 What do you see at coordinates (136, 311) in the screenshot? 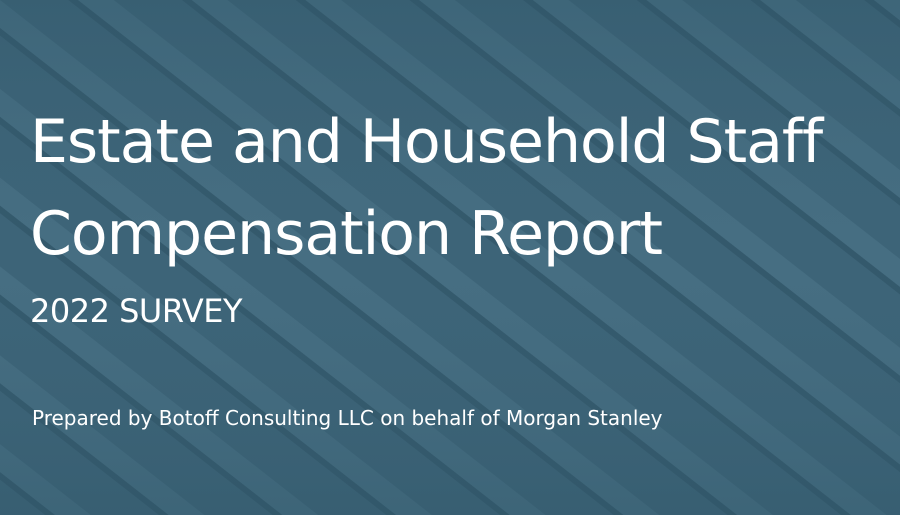
I see `subtitle: 2022 SURVEY` at bounding box center [136, 311].